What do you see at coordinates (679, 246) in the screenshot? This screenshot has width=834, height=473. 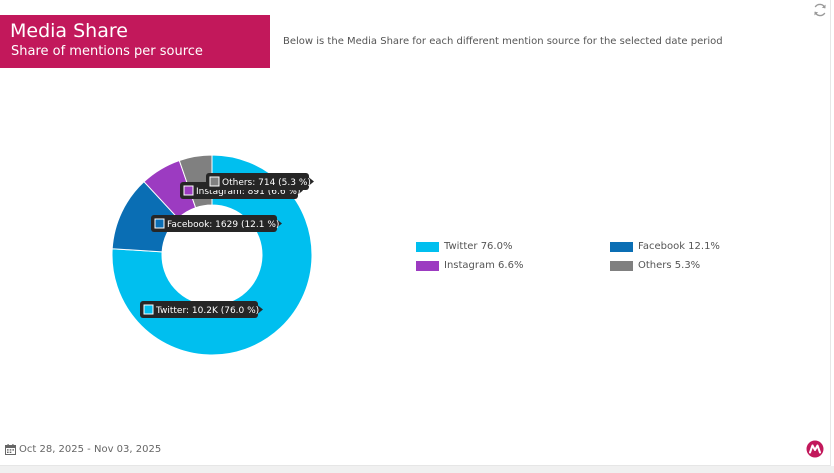 I see `legend-label: Facebook 12.1%` at bounding box center [679, 246].